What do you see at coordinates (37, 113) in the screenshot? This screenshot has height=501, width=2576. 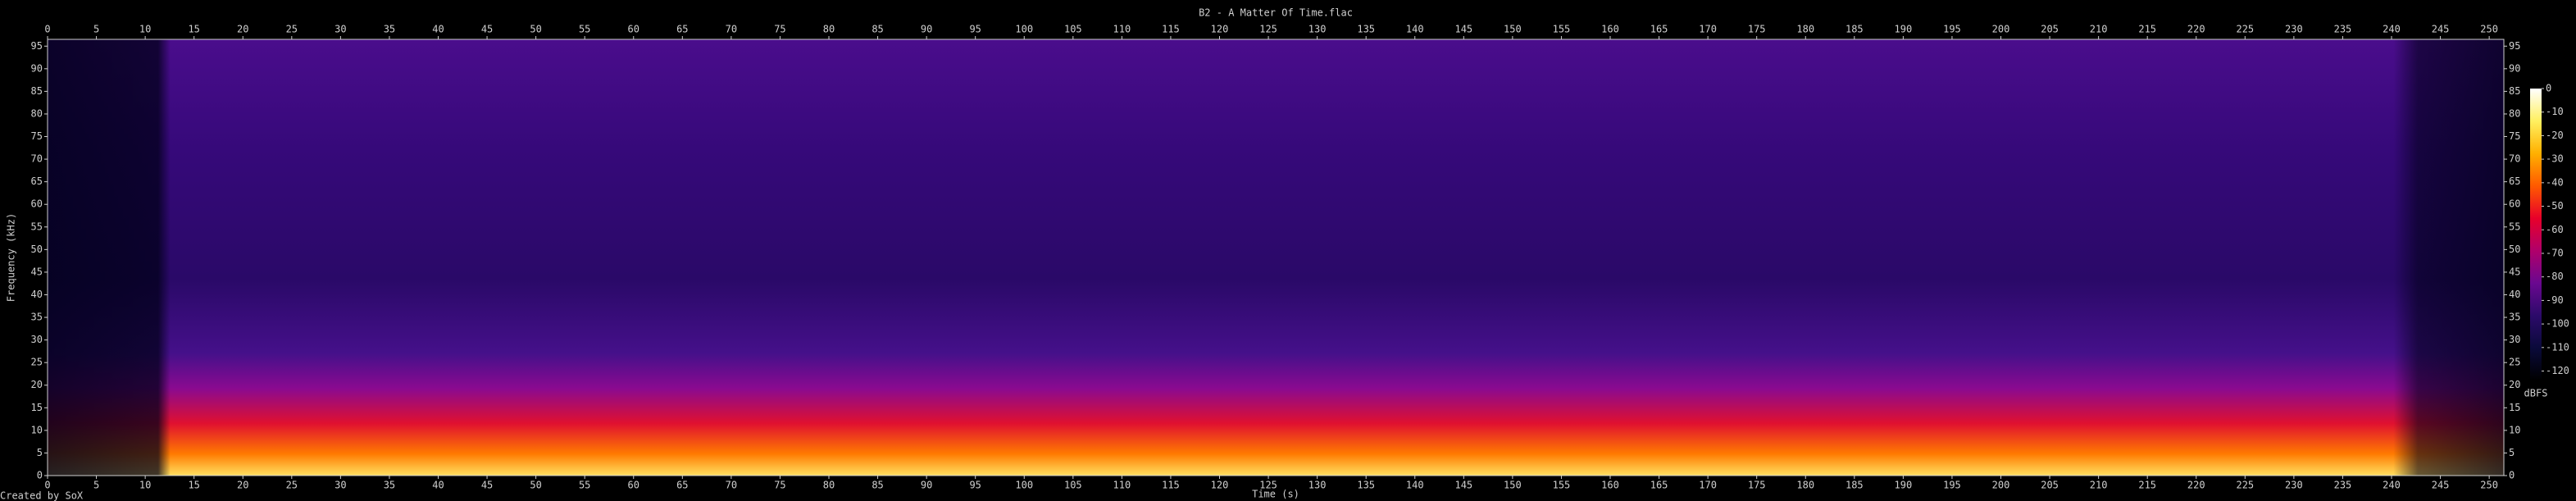 I see `y-tick-label: 80` at bounding box center [37, 113].